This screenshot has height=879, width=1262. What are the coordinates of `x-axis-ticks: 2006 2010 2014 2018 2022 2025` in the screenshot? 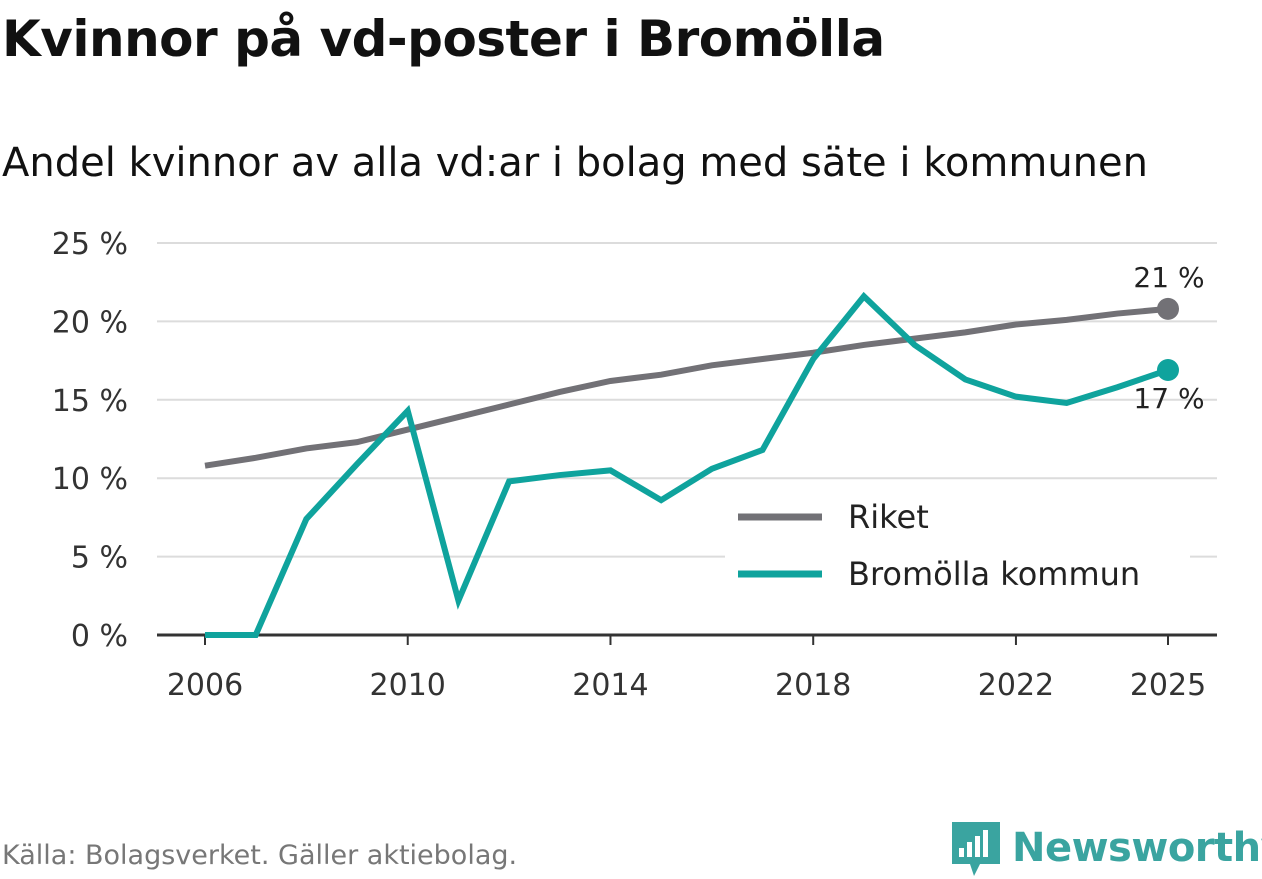 It's located at (686, 669).